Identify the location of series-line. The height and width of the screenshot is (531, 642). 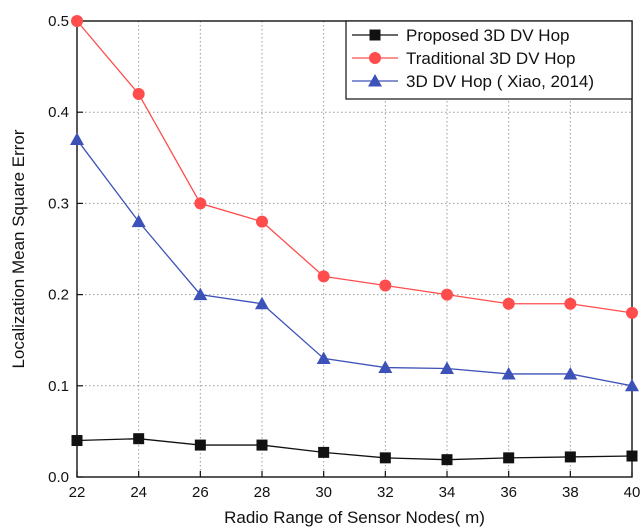
(354, 449).